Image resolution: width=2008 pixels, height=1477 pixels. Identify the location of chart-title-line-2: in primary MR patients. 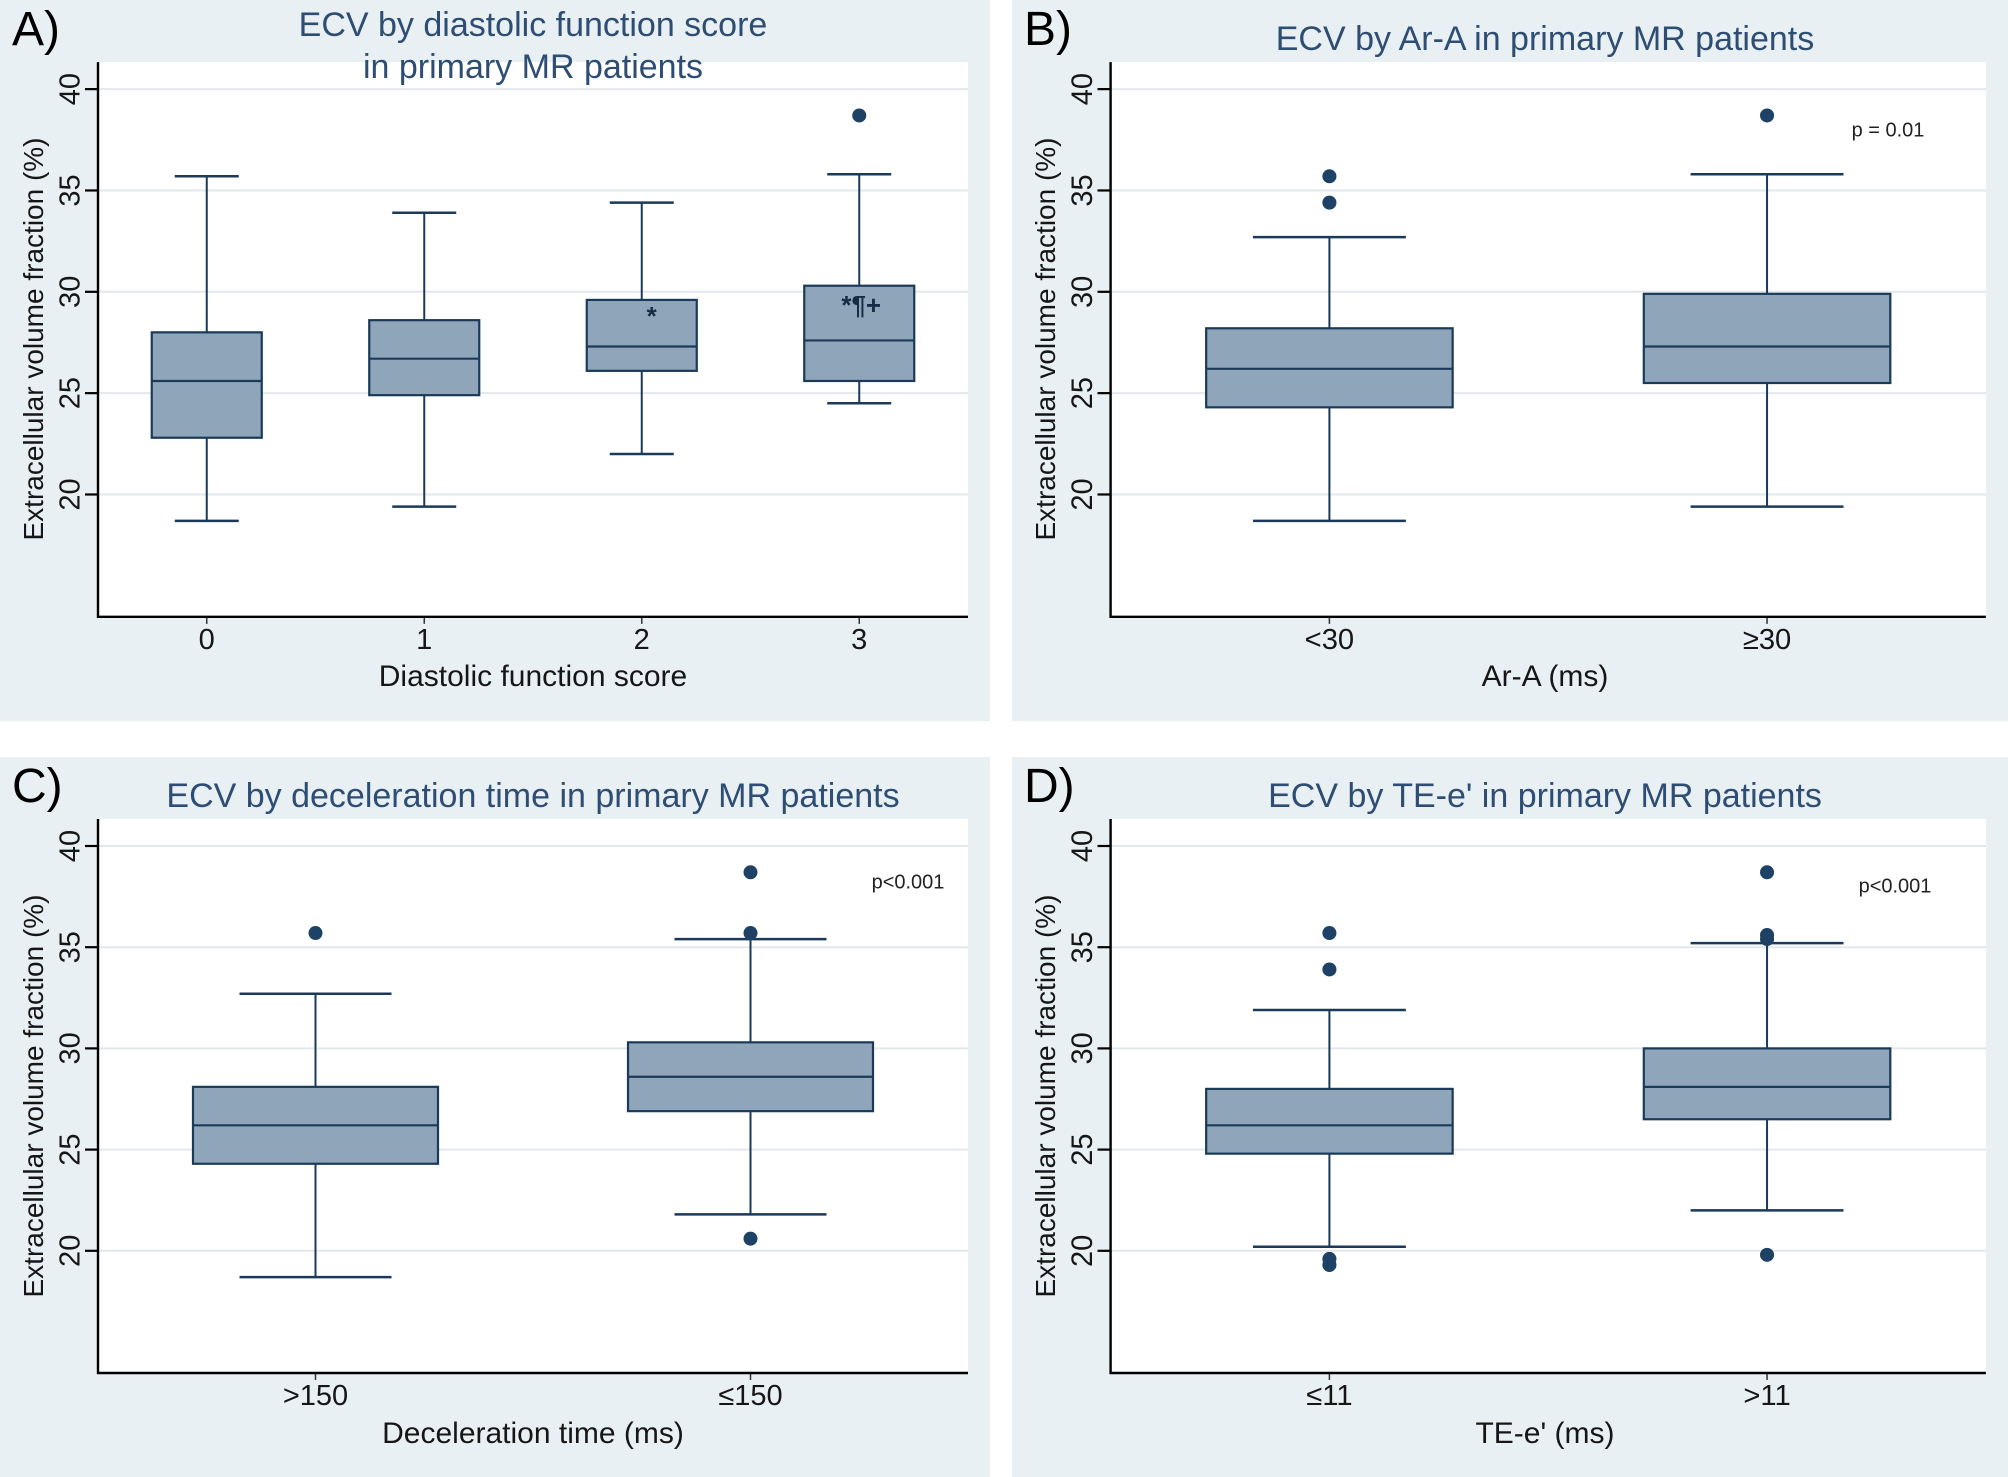
(533, 67).